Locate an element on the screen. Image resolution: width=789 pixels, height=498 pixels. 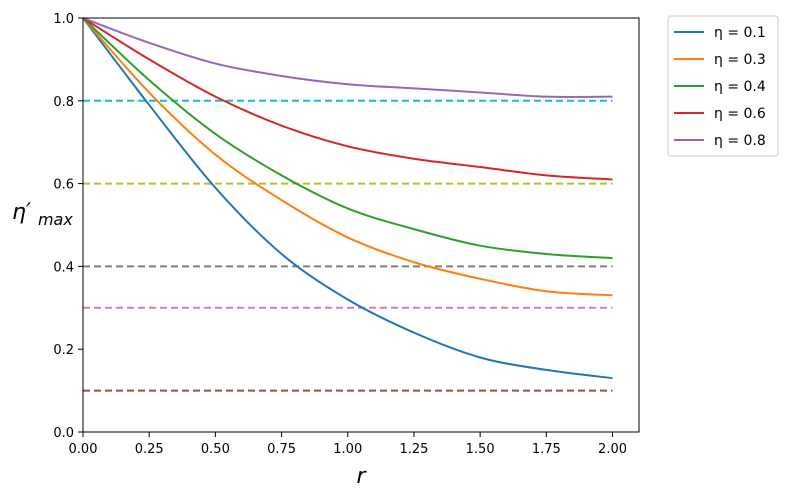
legend-label-0: η = 0.1 is located at coordinates (740, 33).